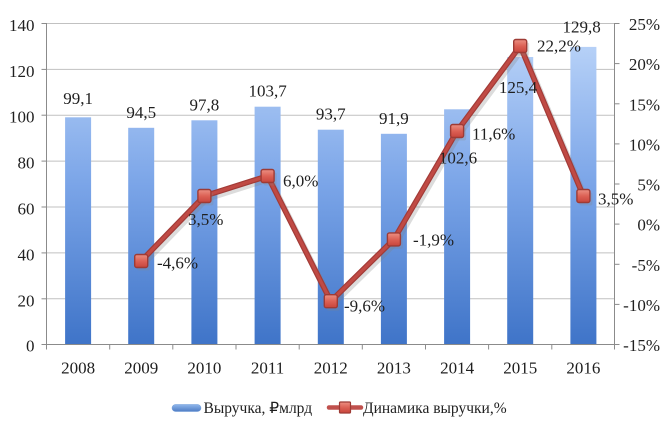 The height and width of the screenshot is (442, 671). What do you see at coordinates (646, 265) in the screenshot?
I see `svg-text: -5%` at bounding box center [646, 265].